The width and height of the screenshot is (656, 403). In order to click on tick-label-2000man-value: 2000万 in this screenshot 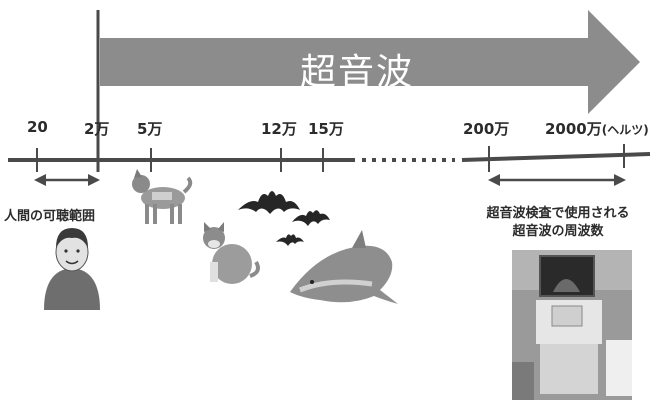, I will do `click(573, 129)`.